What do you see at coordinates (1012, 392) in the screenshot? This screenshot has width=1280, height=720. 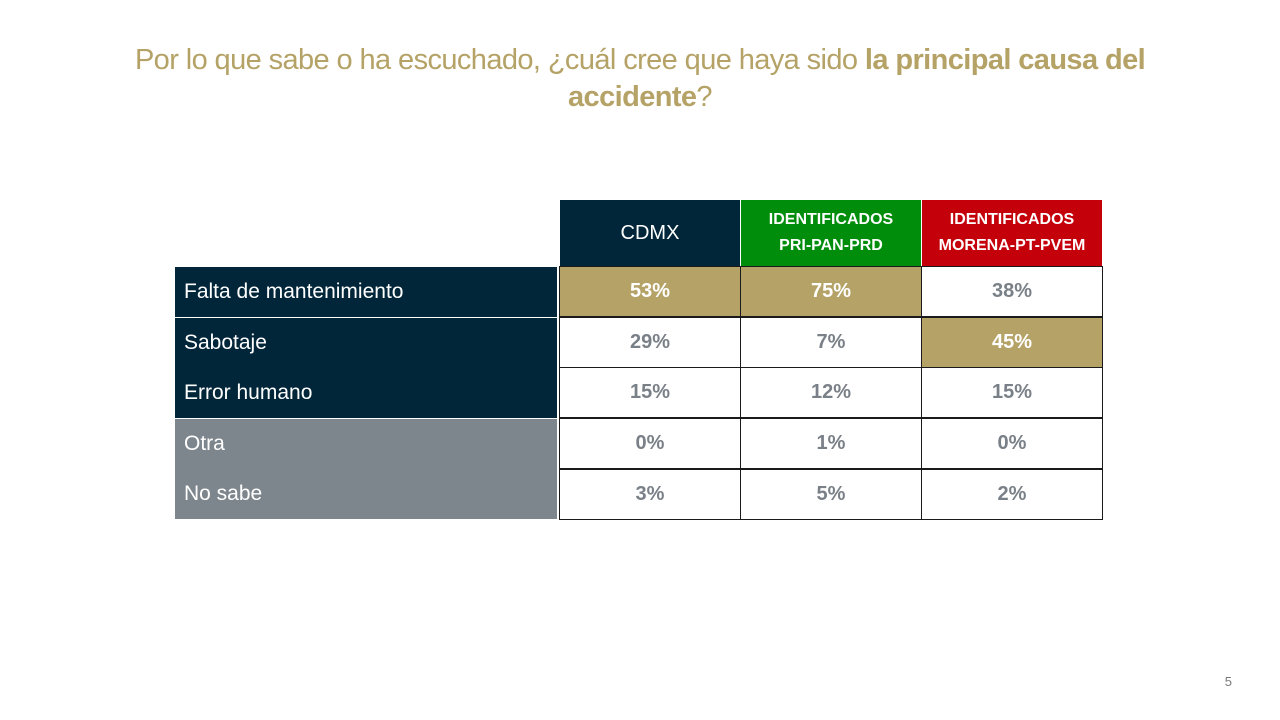 I see `cell-r3-c3: 15%` at bounding box center [1012, 392].